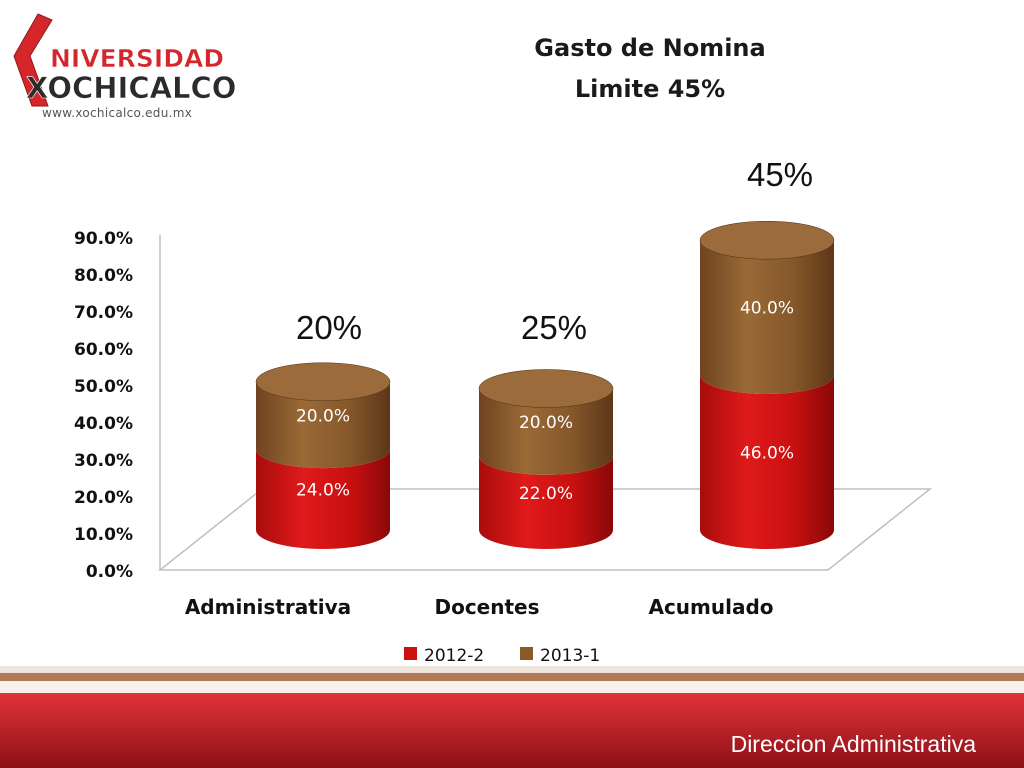 This screenshot has height=768, width=1024. What do you see at coordinates (33, 60) in the screenshot?
I see `logo-arrow-icon` at bounding box center [33, 60].